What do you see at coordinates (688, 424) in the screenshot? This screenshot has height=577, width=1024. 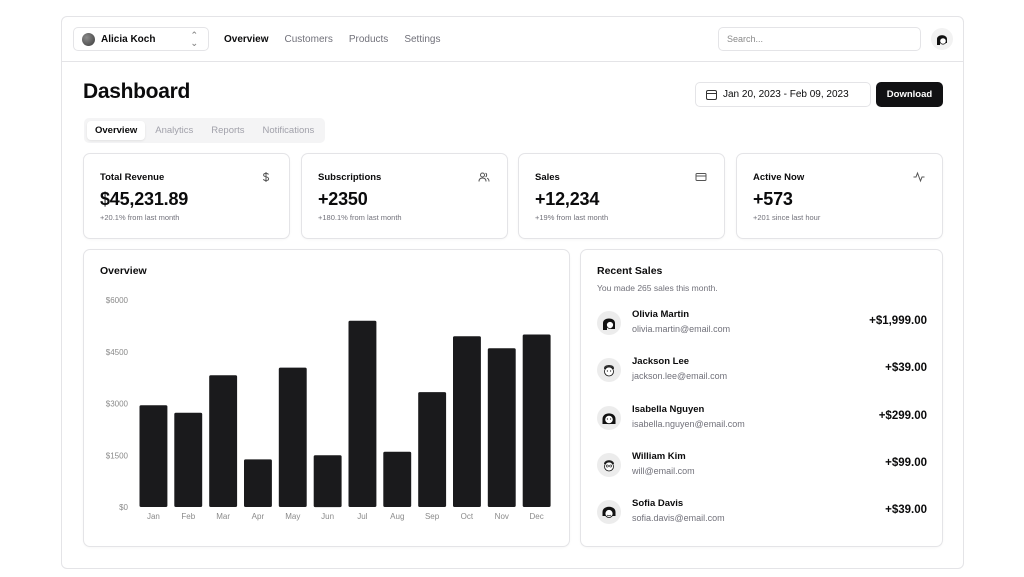 I see `customer-email: isabella.nguyen@email.com` at bounding box center [688, 424].